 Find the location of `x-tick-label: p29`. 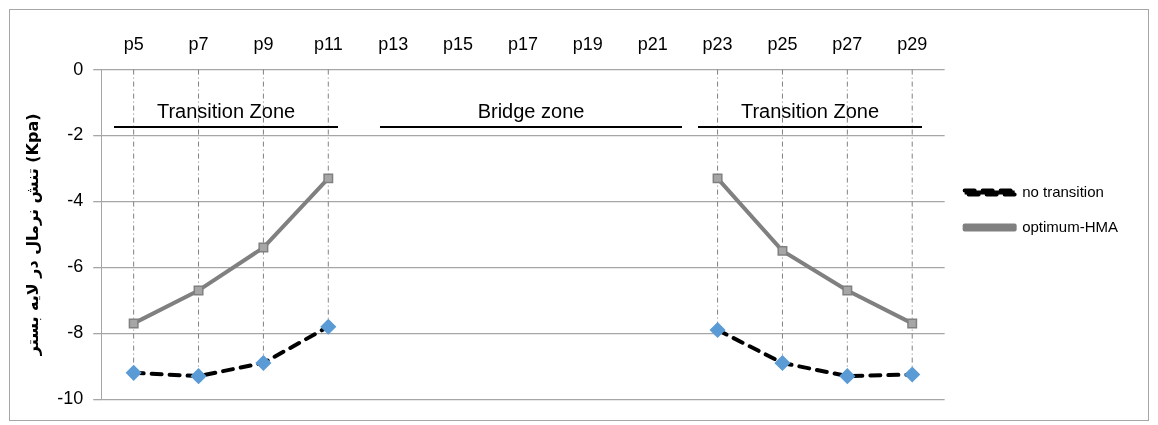

x-tick-label: p29 is located at coordinates (912, 43).